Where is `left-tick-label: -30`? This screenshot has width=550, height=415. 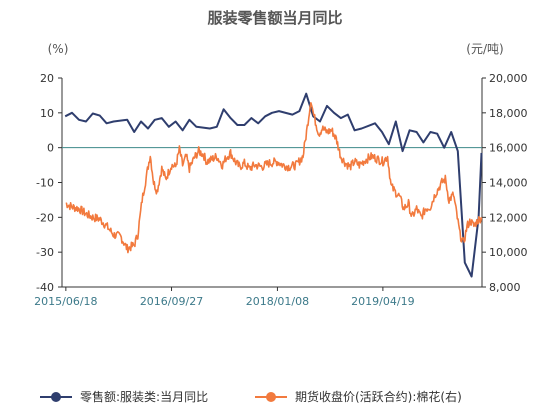
left-tick-label: -30 is located at coordinates (45, 252).